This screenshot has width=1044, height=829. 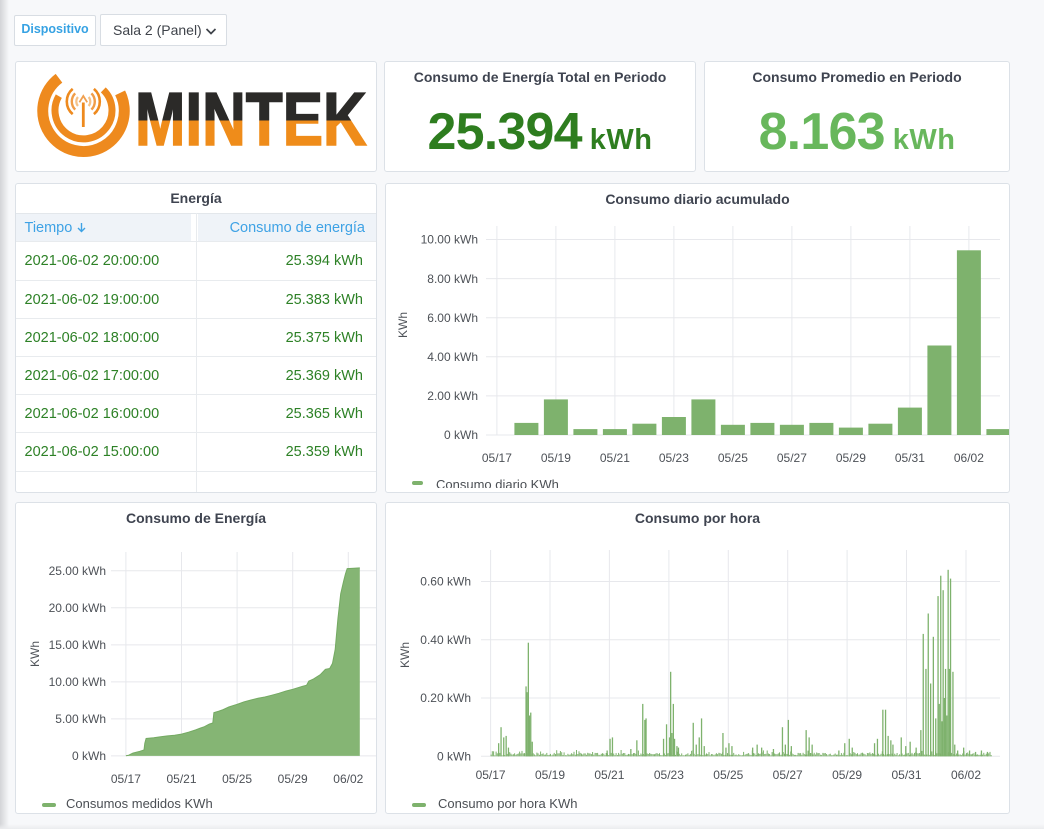 What do you see at coordinates (77, 645) in the screenshot?
I see `svg-text: 15.00 kWh` at bounding box center [77, 645].